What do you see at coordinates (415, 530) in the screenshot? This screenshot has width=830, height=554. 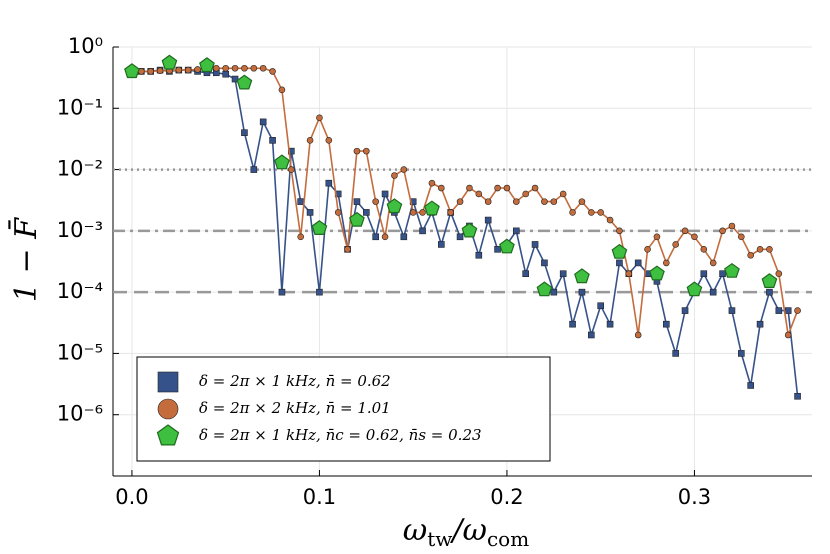 I see `x-label-part: ω` at bounding box center [415, 530].